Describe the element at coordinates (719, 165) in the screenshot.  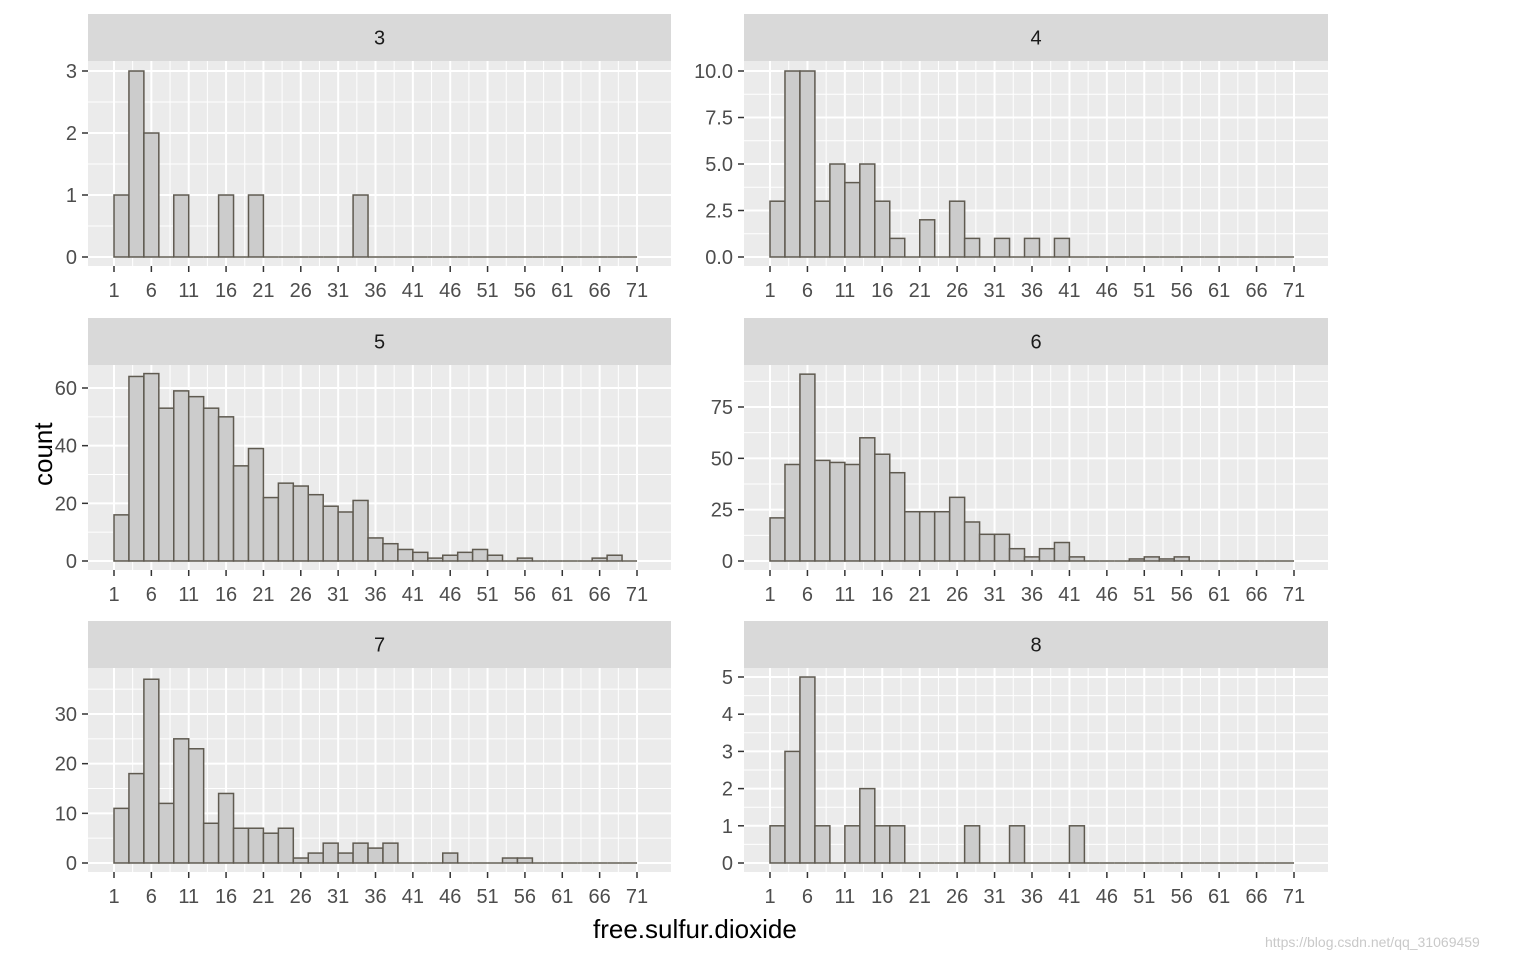
I see `y-tick-label: 5.0` at that location.